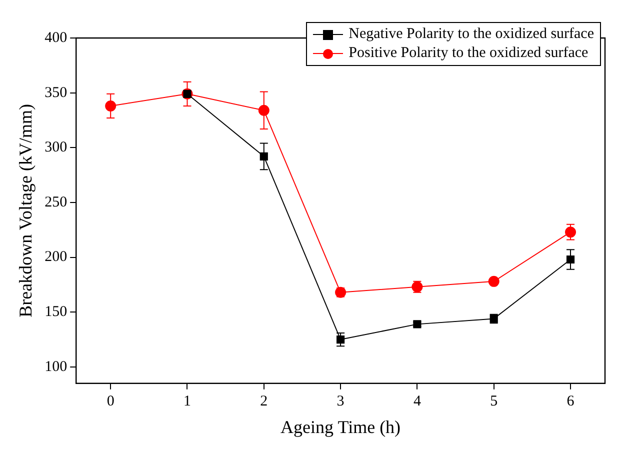 The height and width of the screenshot is (455, 625). Describe the element at coordinates (110, 401) in the screenshot. I see `x-tick-label: 0` at that location.